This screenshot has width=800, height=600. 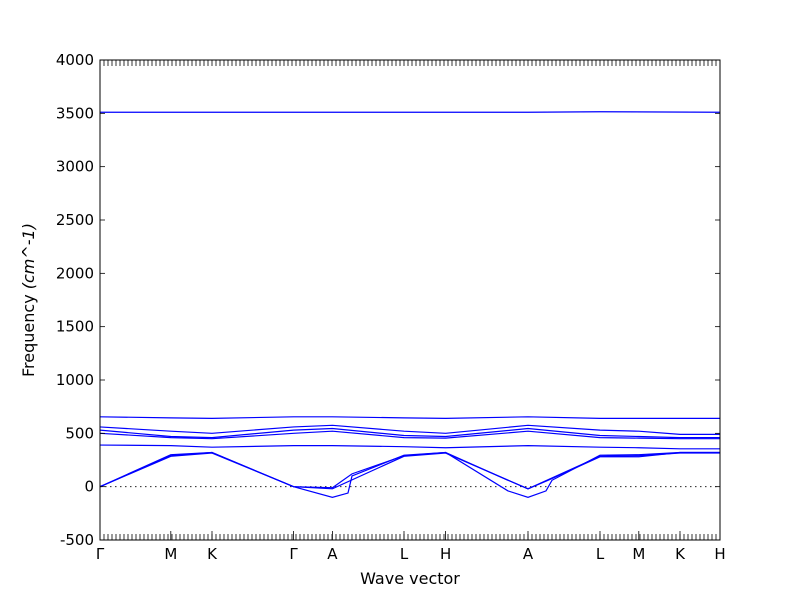 I want to click on y-axis-title-unit: (cm^-1), so click(x=28, y=256).